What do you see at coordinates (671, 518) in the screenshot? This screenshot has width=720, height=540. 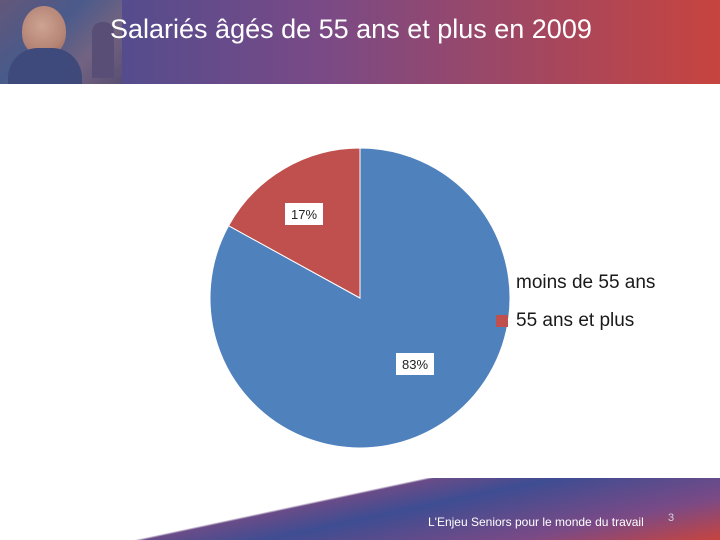 I see `page-number: 3` at bounding box center [671, 518].